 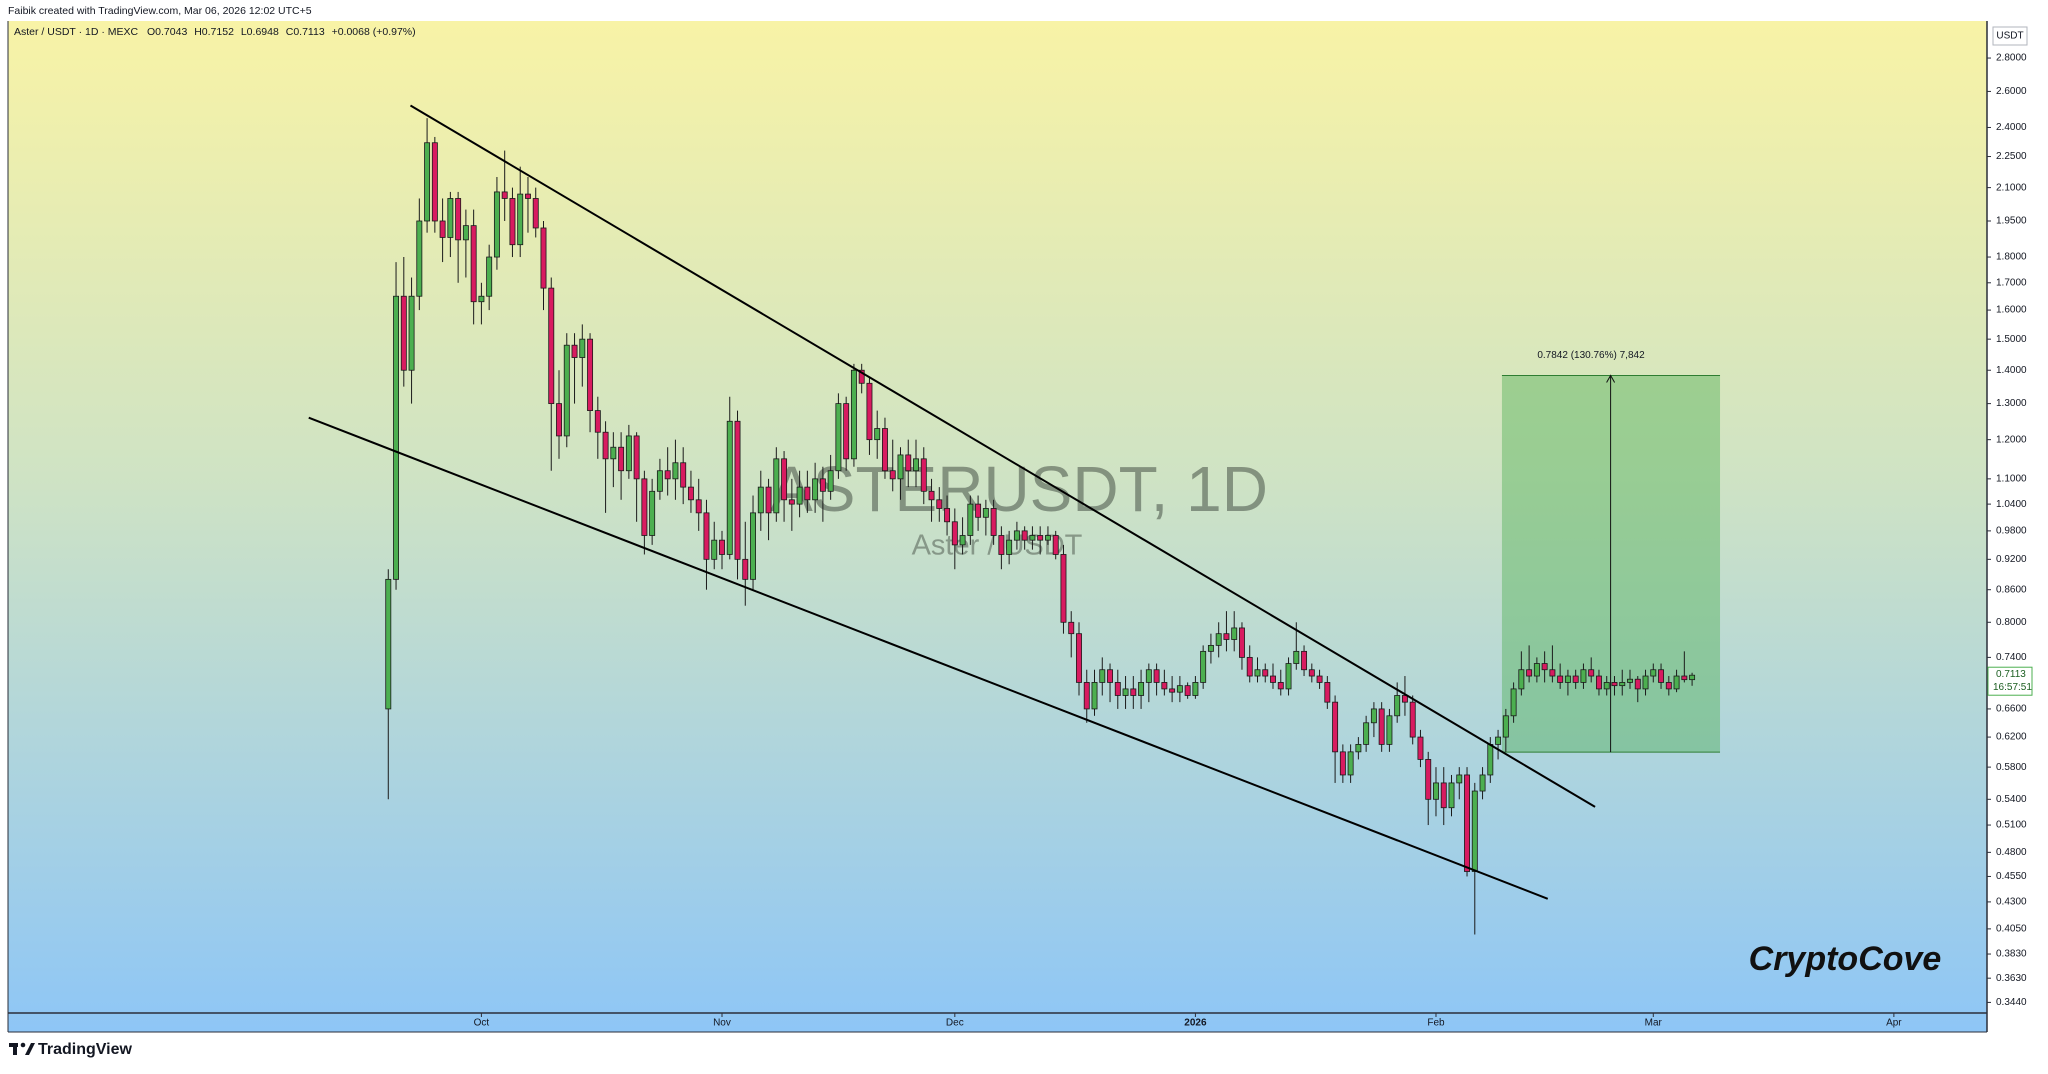 I want to click on y-tick-label: 0.3830, so click(x=2011, y=954).